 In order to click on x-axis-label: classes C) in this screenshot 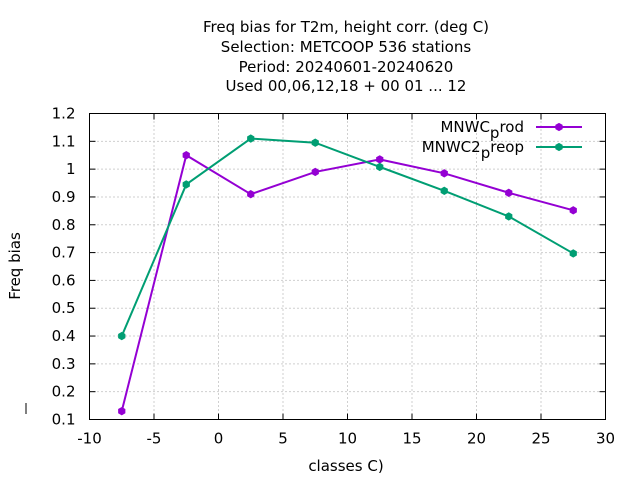, I will do `click(345, 466)`.